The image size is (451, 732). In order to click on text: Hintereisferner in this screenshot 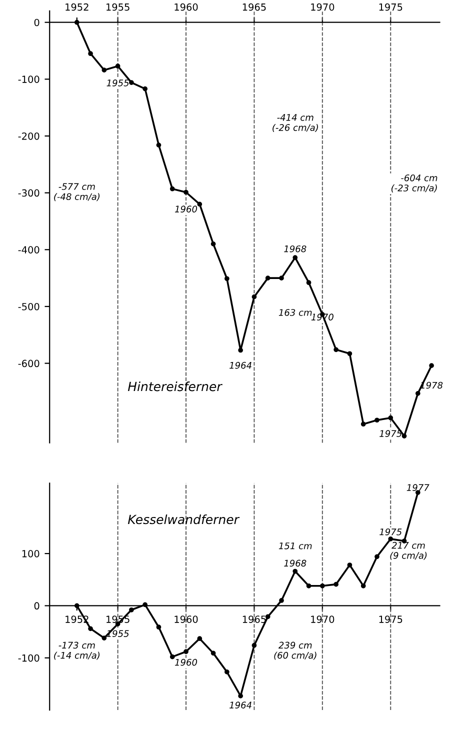, I will do `click(175, 387)`.